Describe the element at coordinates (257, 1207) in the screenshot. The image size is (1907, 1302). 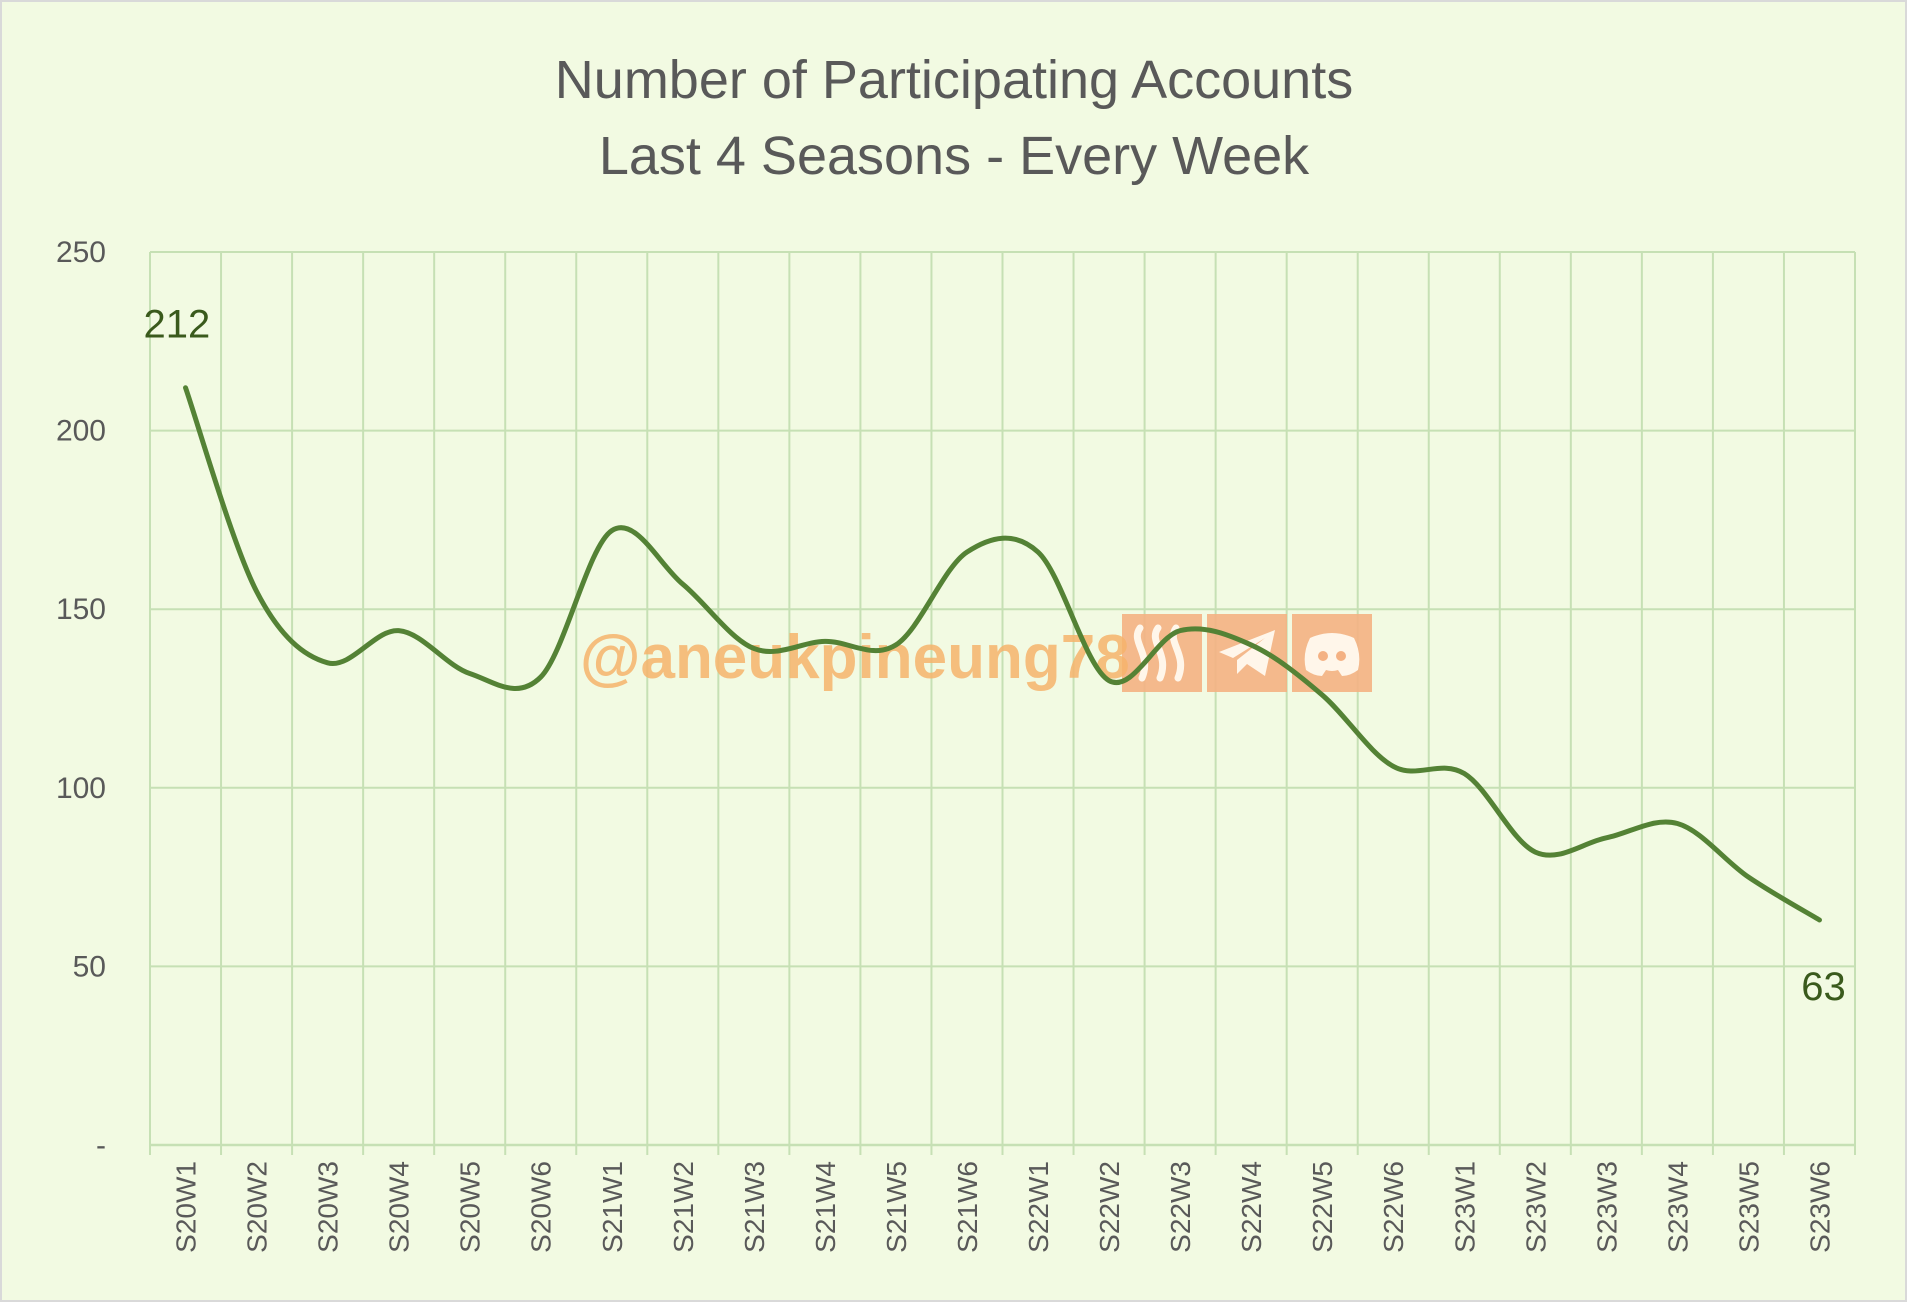
I see `x-tick-label: S20W2` at that location.